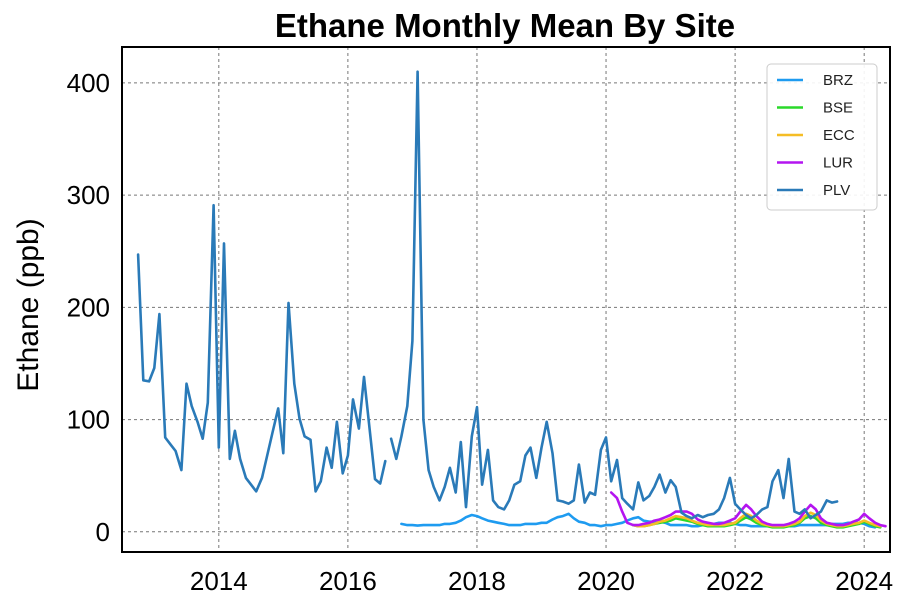 Image resolution: width=923 pixels, height=610 pixels. I want to click on x-tick-label: 2018, so click(477, 581).